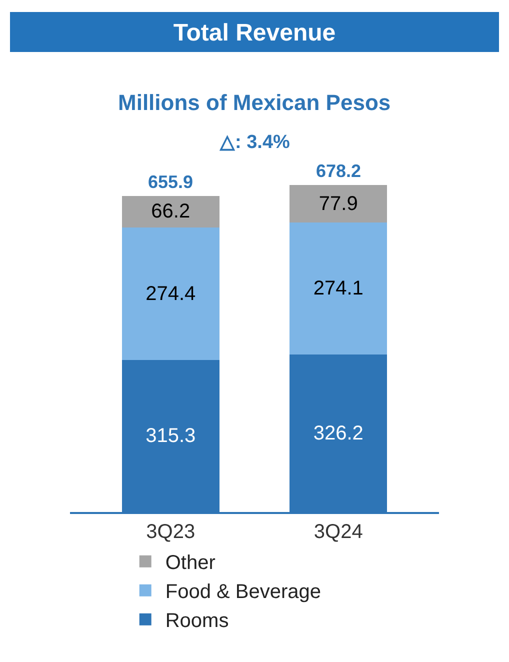 The image size is (509, 662). I want to click on data-label: 66.2, so click(170, 211).